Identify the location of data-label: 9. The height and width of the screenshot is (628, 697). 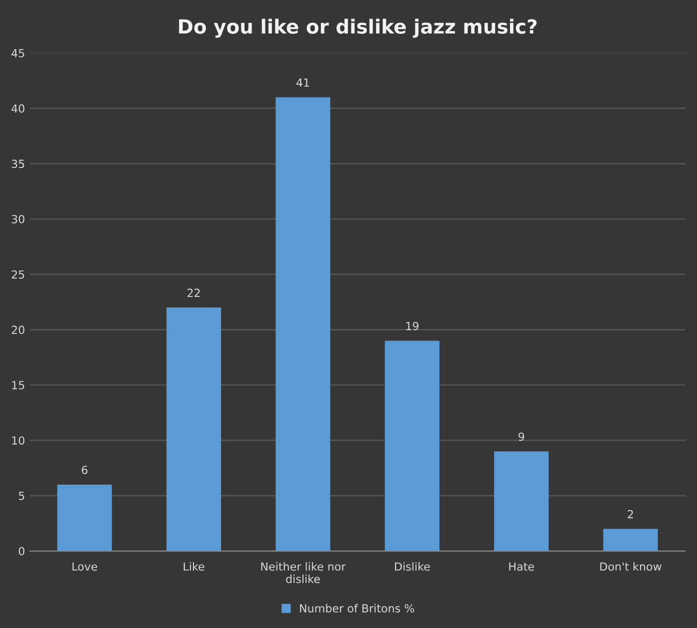
(521, 436).